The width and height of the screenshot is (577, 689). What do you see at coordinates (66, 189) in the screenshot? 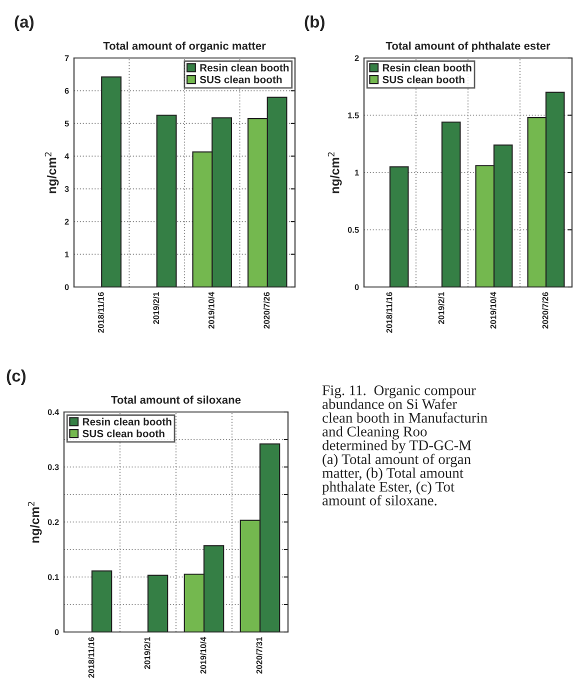
I see `y-tick-label: 3` at bounding box center [66, 189].